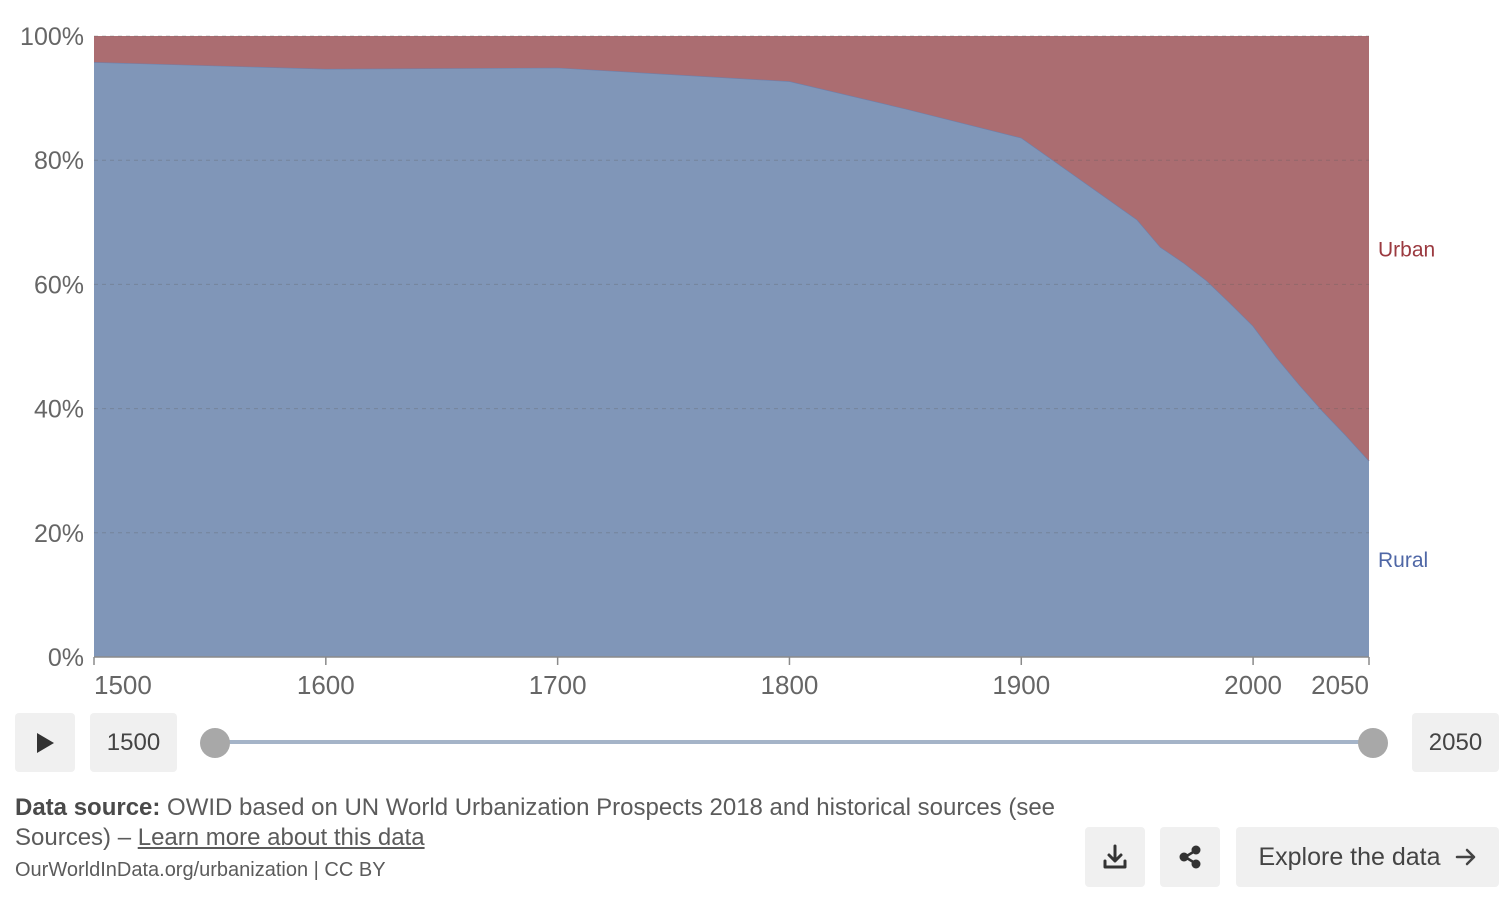  I want to click on timeline-end-handle, so click(1373, 743).